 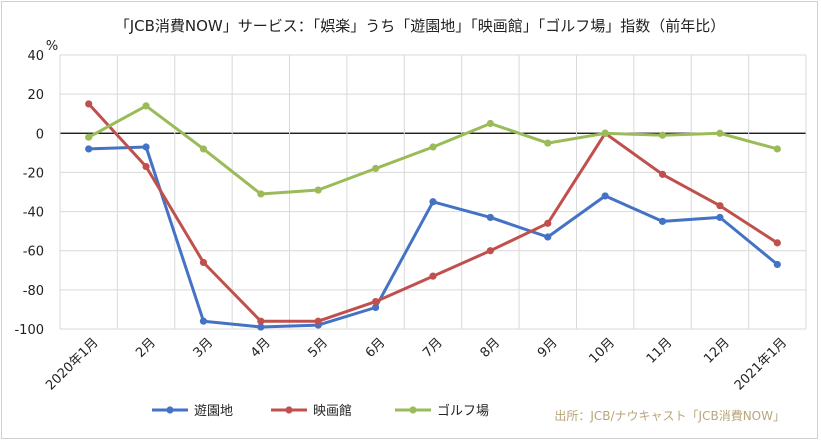 I want to click on y-tick-label: -80, so click(x=33, y=291).